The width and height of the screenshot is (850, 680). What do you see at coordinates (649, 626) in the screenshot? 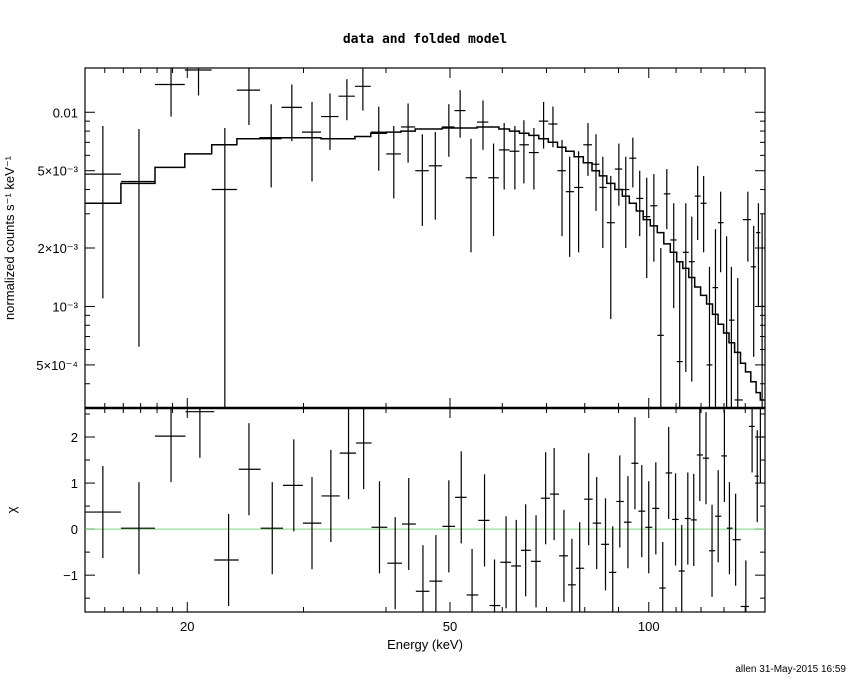
I see `x-tick-label: 100` at bounding box center [649, 626].